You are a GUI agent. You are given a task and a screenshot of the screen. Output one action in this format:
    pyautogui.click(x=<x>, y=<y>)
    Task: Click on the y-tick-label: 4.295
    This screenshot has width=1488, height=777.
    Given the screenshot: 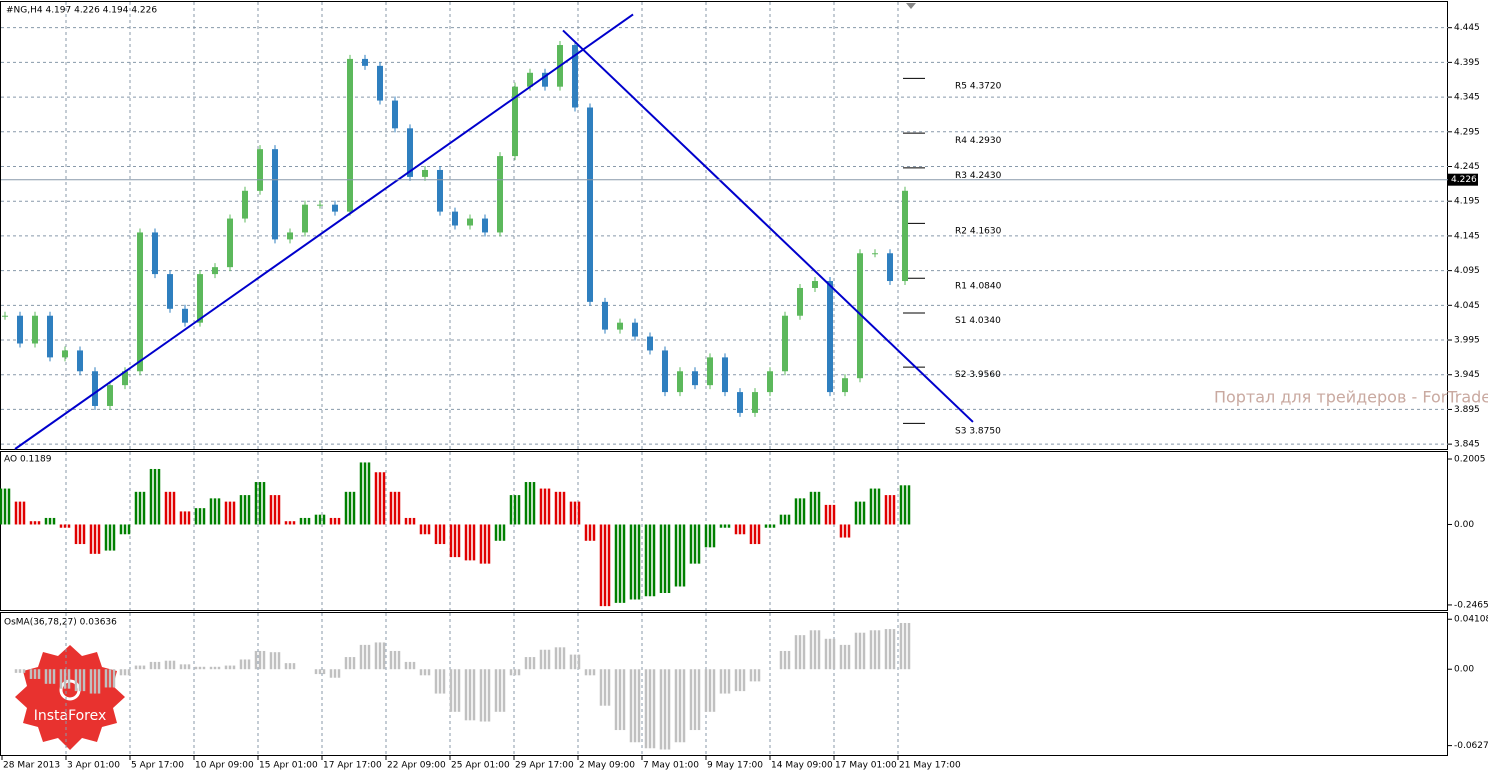 What is the action you would take?
    pyautogui.click(x=1467, y=132)
    